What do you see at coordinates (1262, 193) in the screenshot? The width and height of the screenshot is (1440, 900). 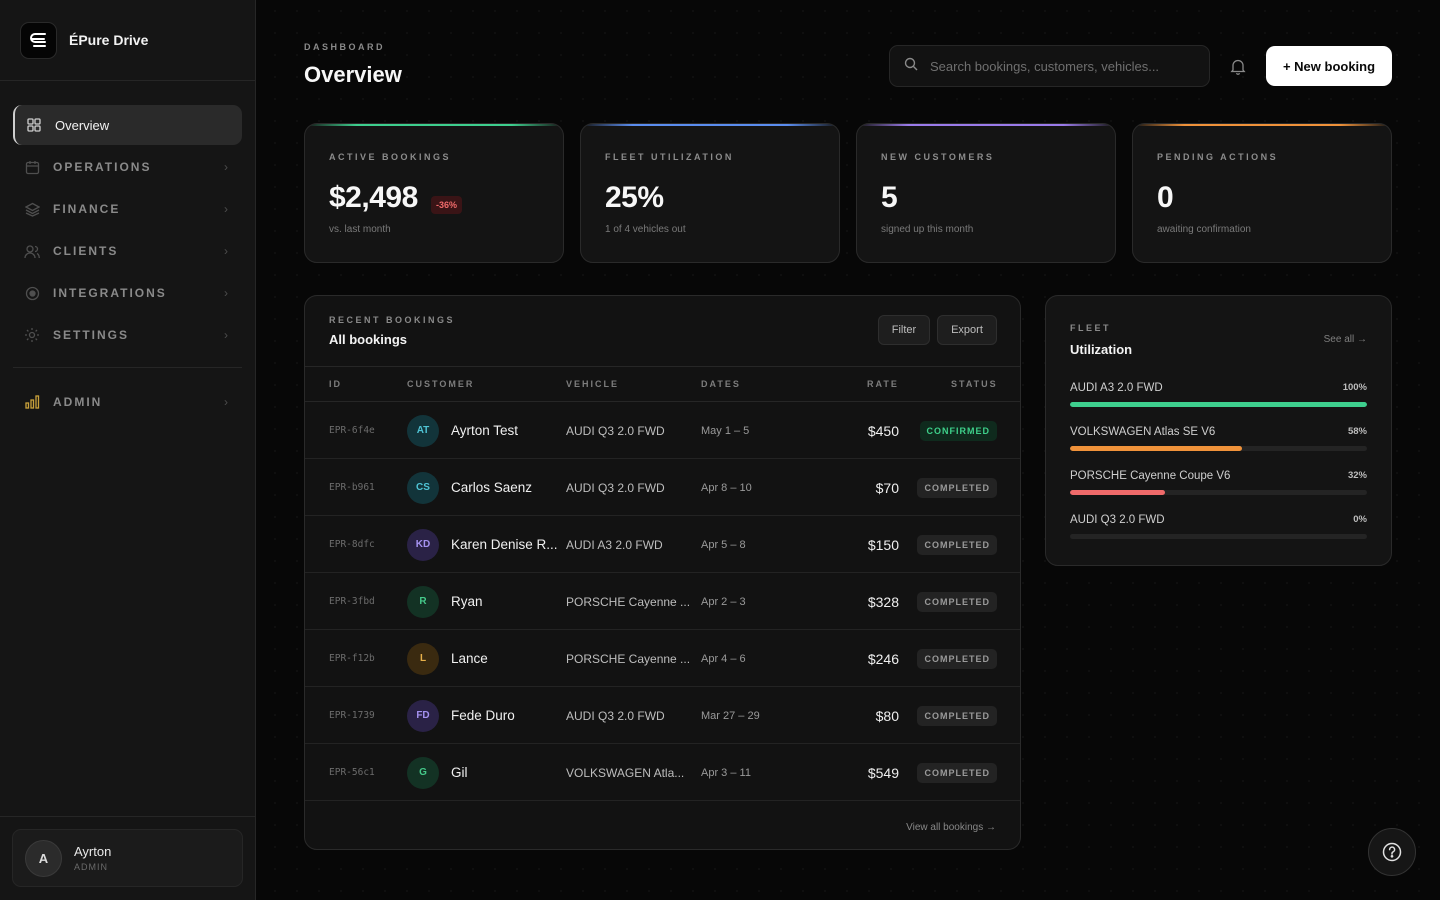 I see `stat-card-pending-actions: PENDING ACTIONS 0 awaiting confirmation` at bounding box center [1262, 193].